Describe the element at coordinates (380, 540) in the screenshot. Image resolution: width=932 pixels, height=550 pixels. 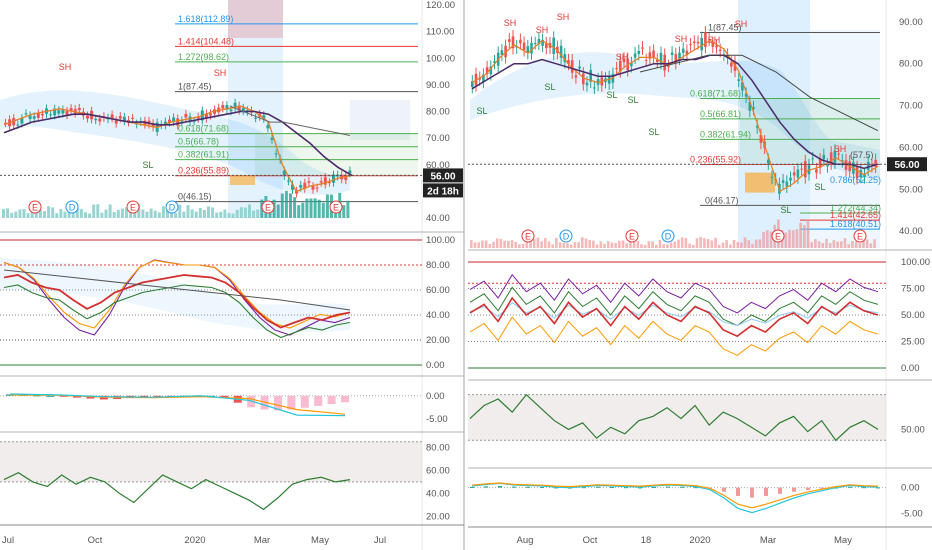
I see `left-xaxis-label: Jul` at that location.